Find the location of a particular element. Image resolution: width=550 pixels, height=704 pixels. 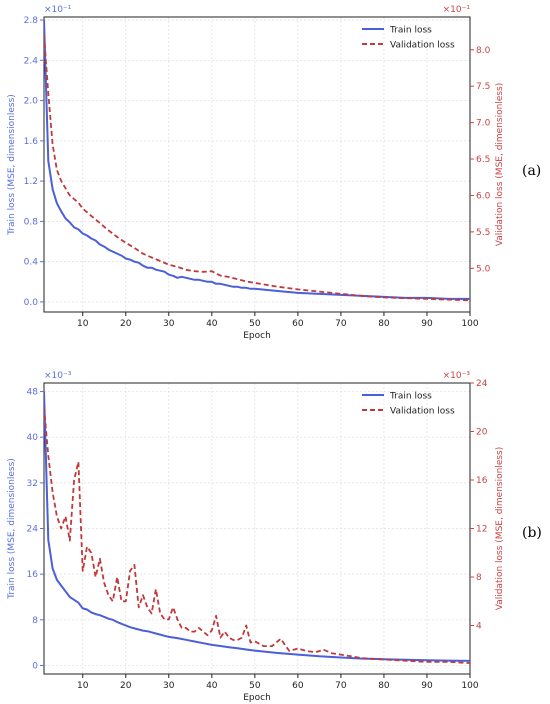

y-left-tick-label: 2.8 is located at coordinates (31, 21).